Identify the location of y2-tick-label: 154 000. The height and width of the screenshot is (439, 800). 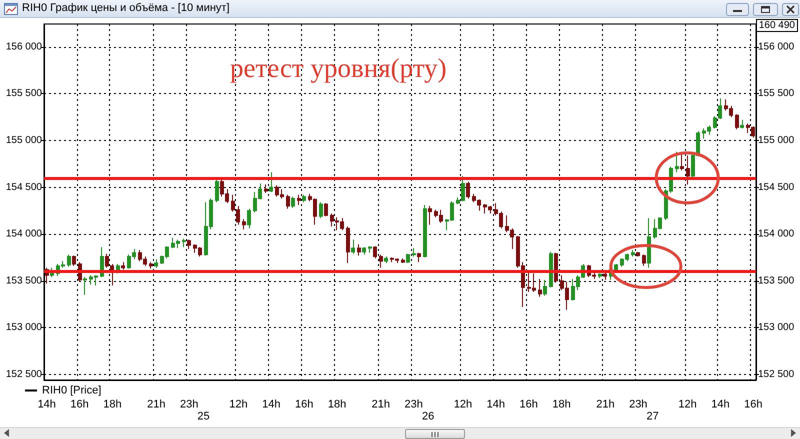
(776, 234).